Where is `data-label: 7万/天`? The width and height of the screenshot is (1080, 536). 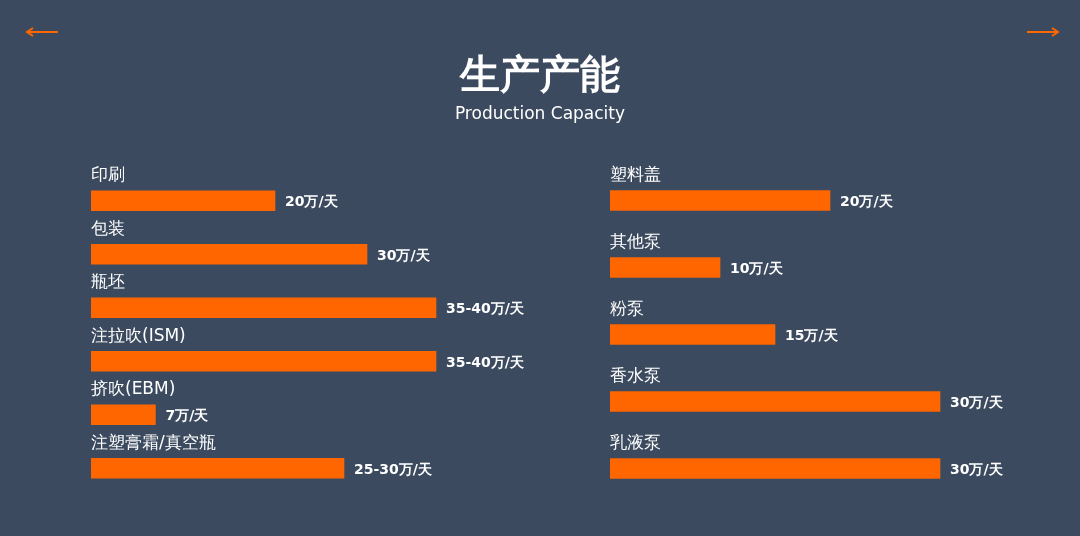 data-label: 7万/天 is located at coordinates (187, 415).